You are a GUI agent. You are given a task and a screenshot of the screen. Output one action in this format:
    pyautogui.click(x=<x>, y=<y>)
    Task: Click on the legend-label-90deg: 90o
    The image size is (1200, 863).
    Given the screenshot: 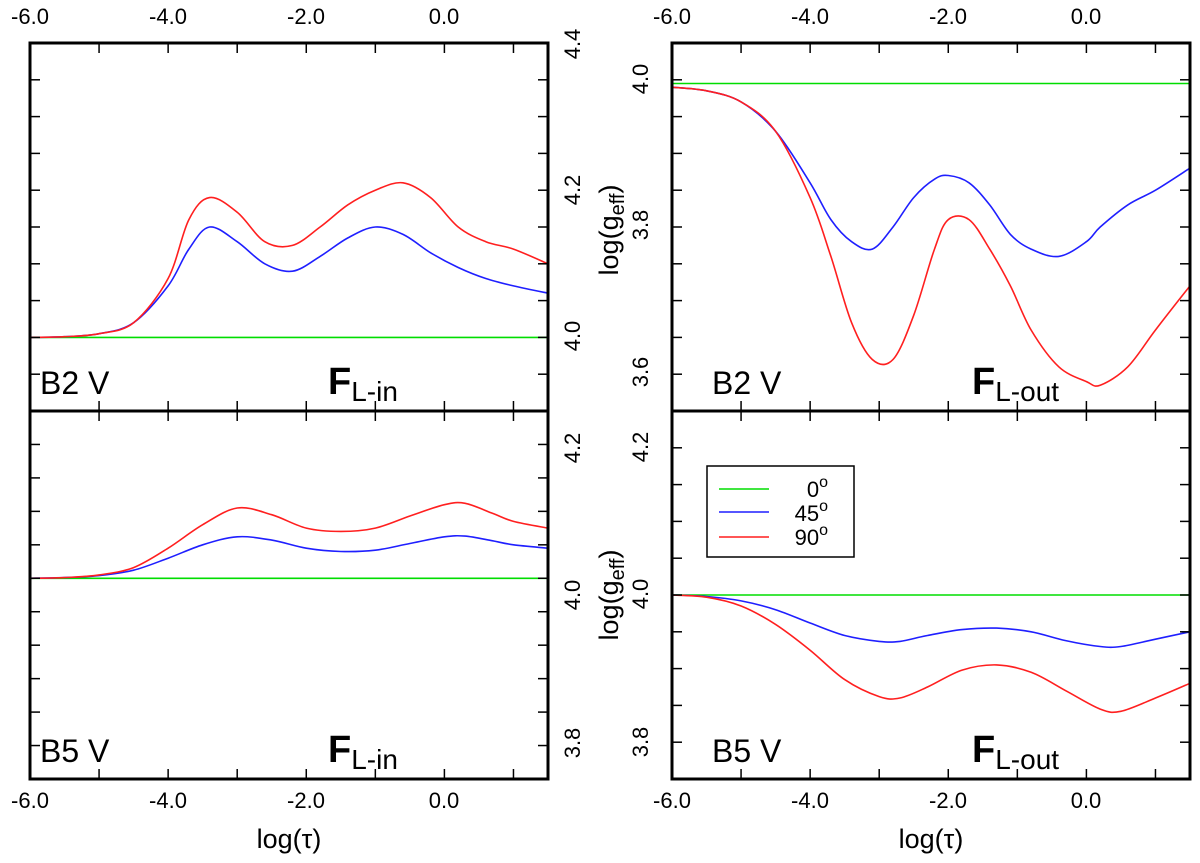 What is the action you would take?
    pyautogui.click(x=811, y=536)
    